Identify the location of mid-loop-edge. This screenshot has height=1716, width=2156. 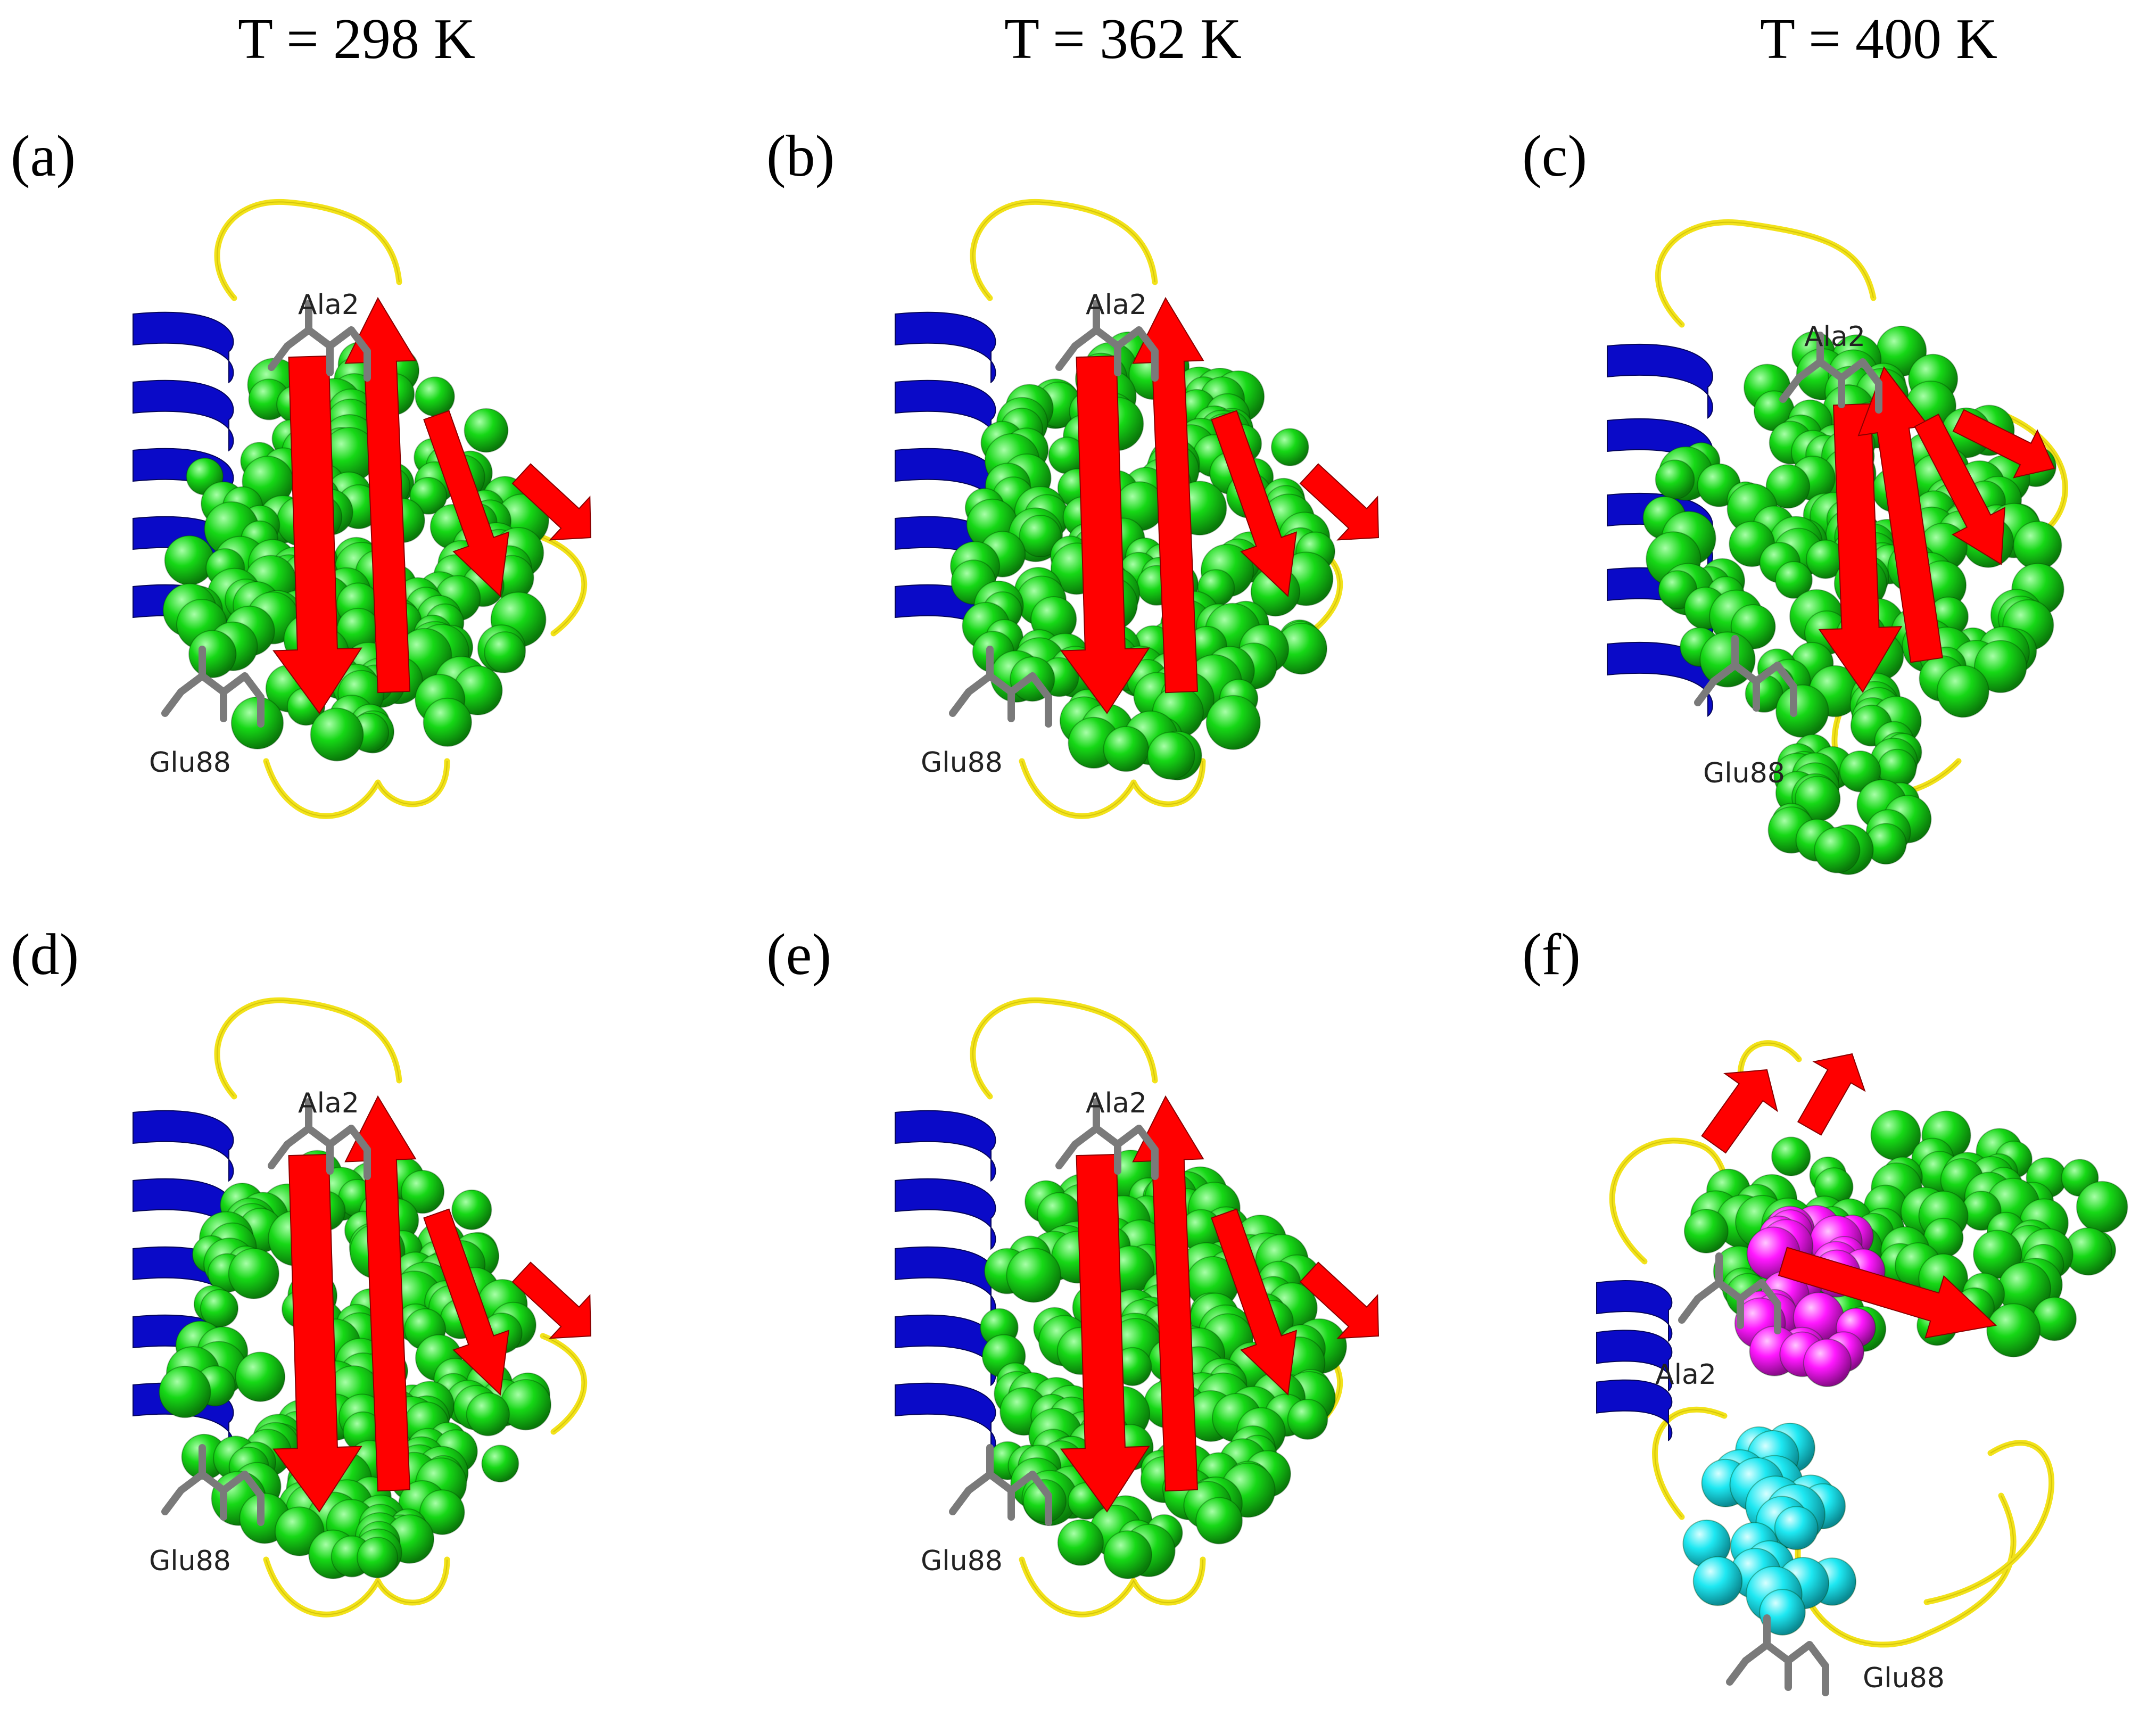
(1689, 1463).